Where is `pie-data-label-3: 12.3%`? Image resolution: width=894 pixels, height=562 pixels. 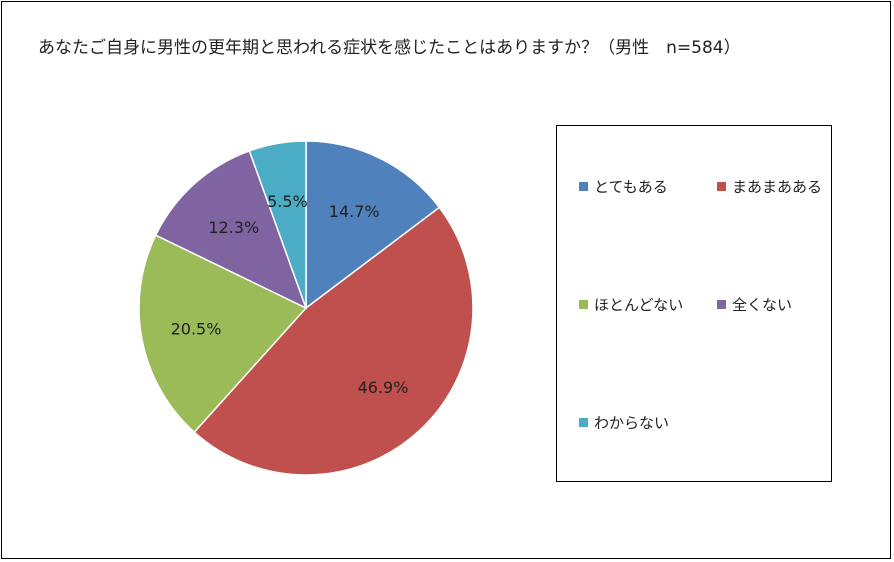 pie-data-label-3: 12.3% is located at coordinates (233, 227).